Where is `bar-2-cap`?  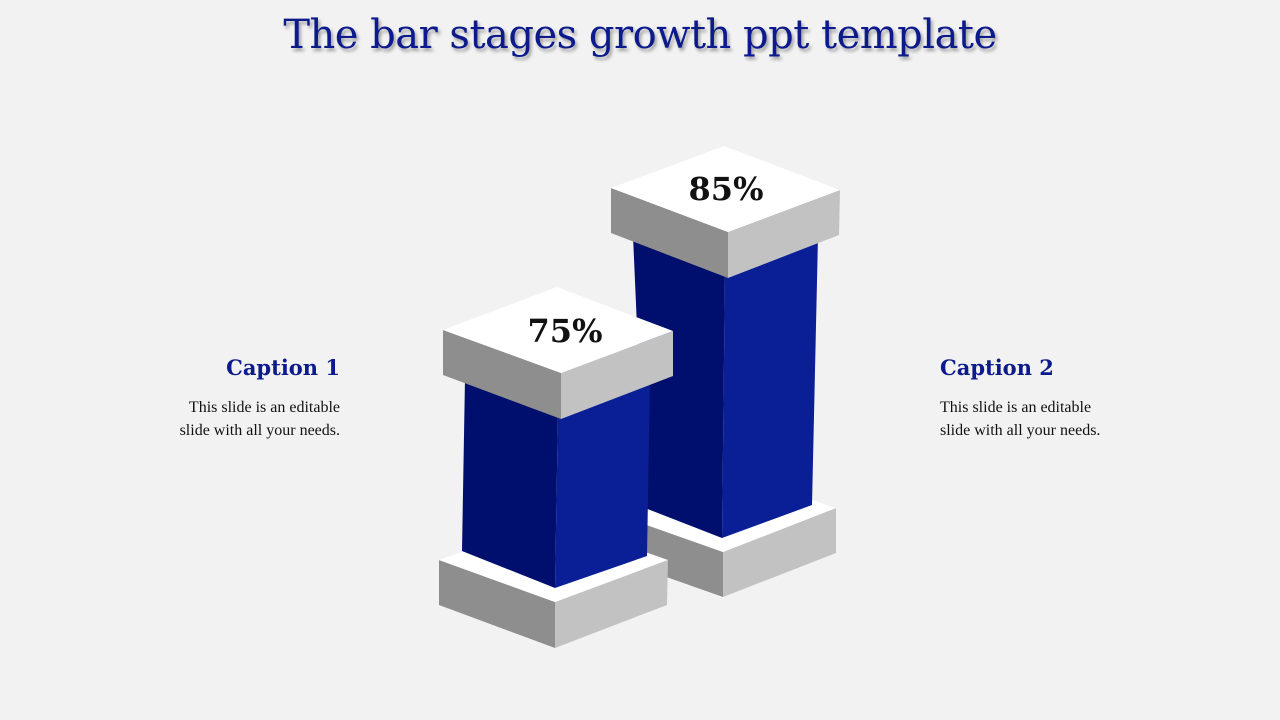 bar-2-cap is located at coordinates (725, 212).